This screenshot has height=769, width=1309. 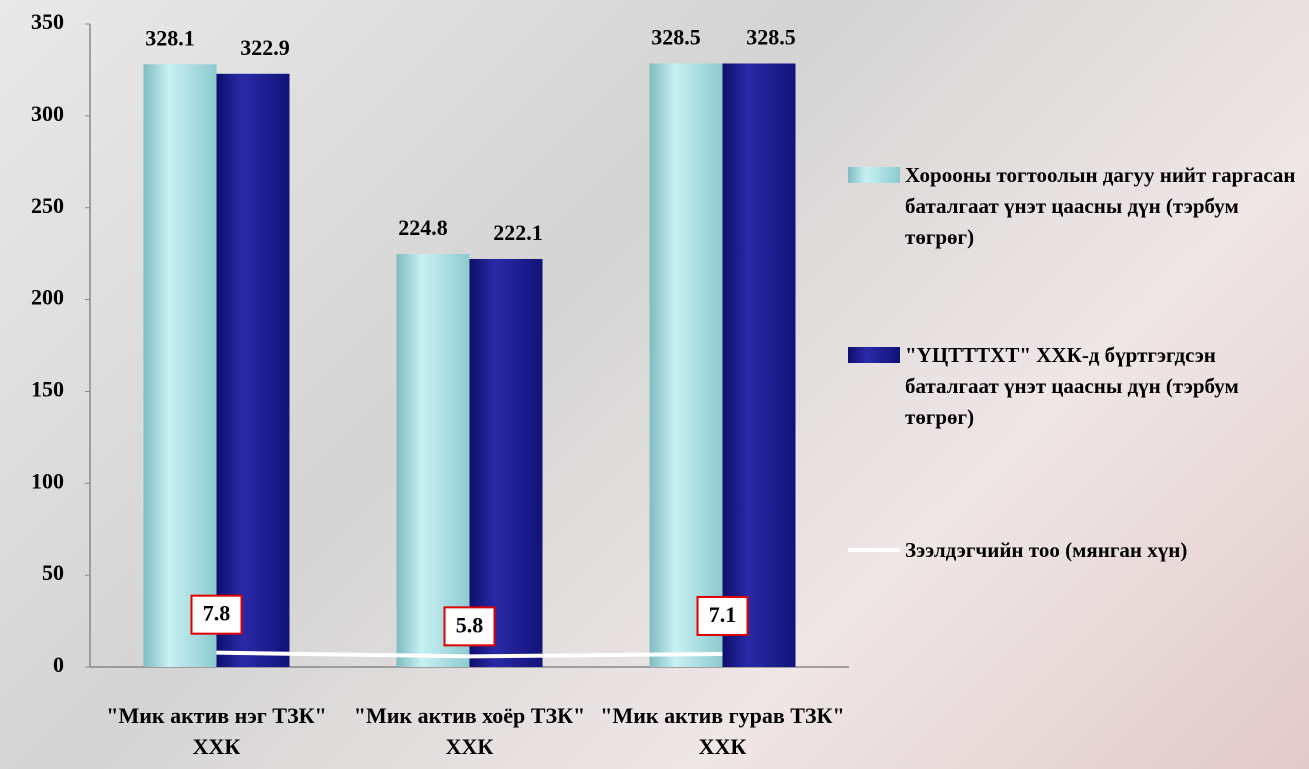 I want to click on data-label: 328.1, so click(x=170, y=37).